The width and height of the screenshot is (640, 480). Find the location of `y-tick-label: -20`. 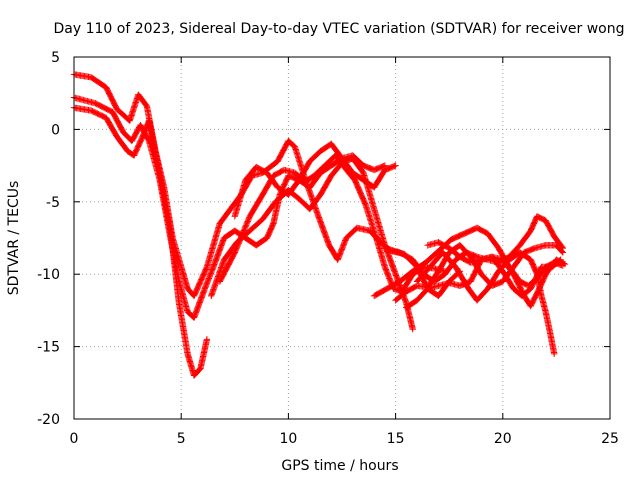

y-tick-label: -20 is located at coordinates (48, 420).